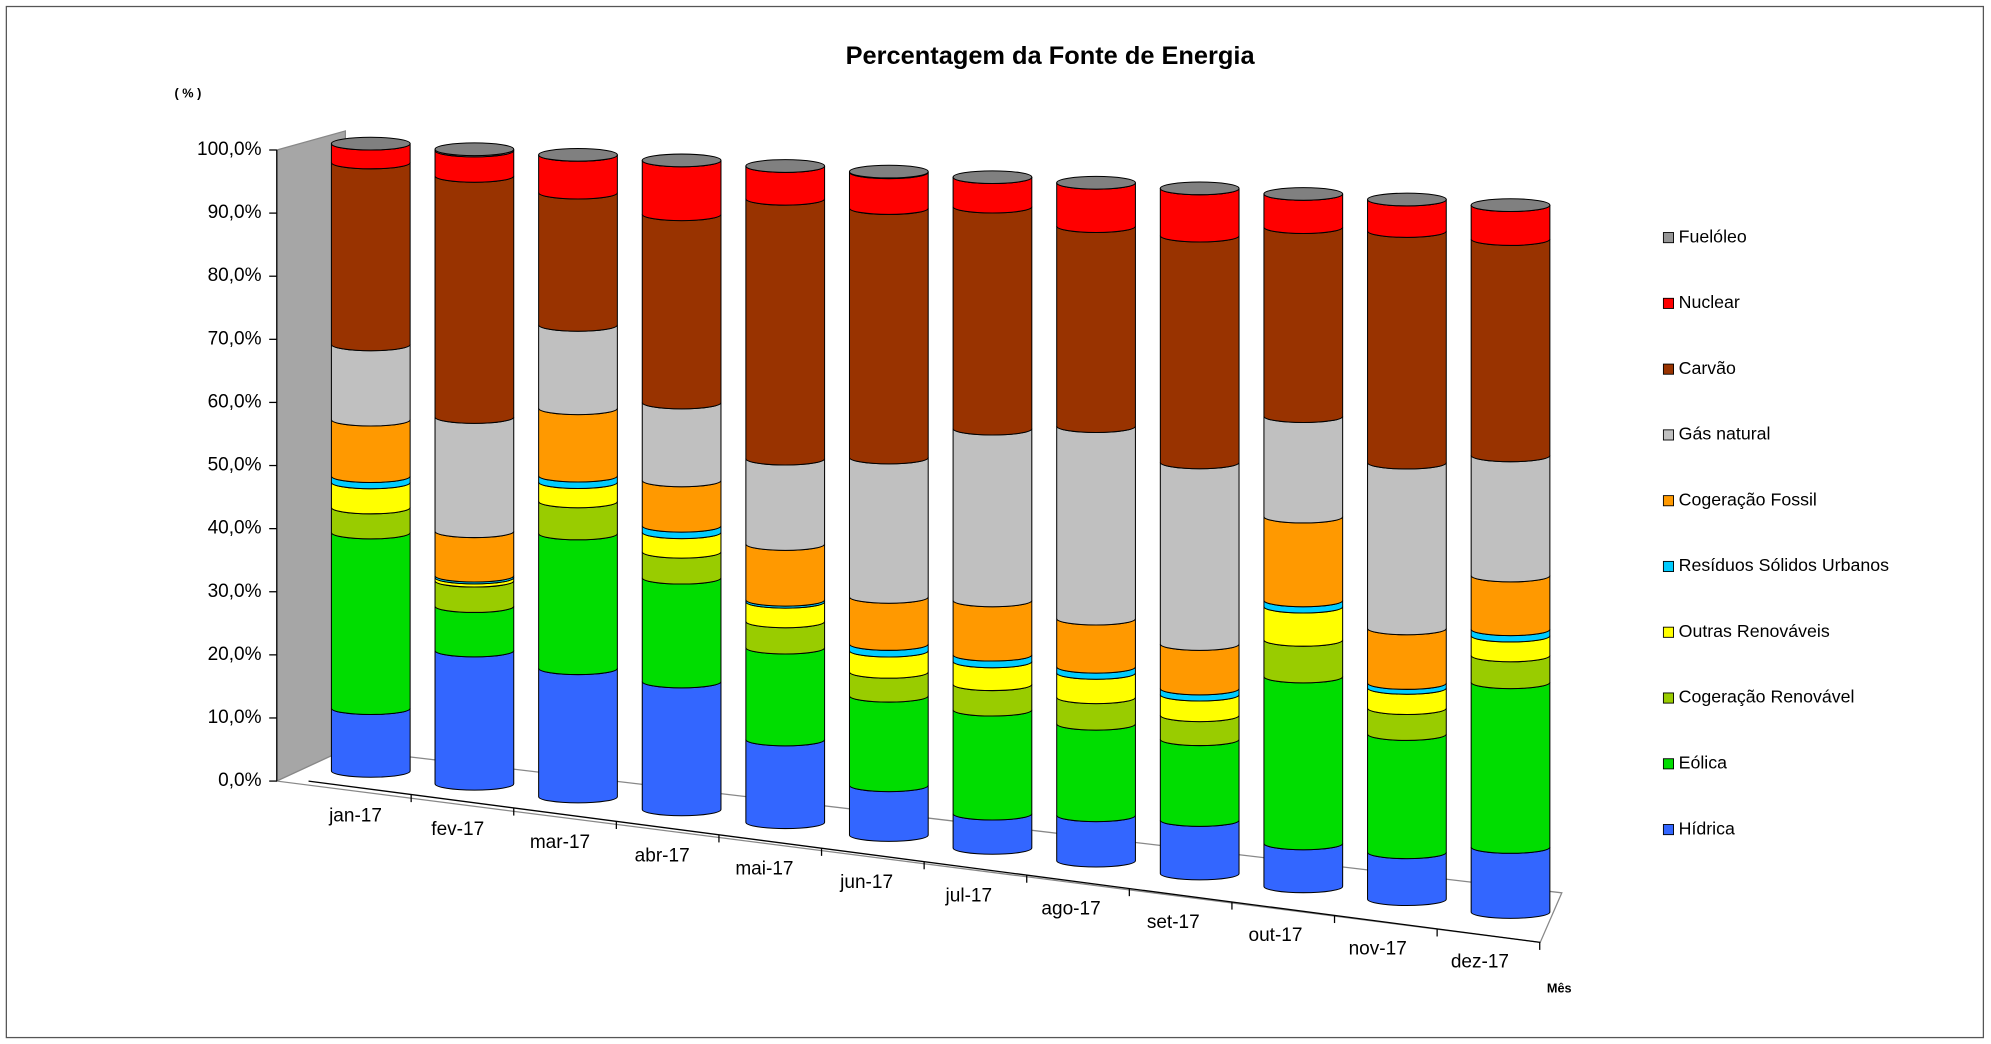  What do you see at coordinates (1707, 828) in the screenshot?
I see `legend-label: Hídrica` at bounding box center [1707, 828].